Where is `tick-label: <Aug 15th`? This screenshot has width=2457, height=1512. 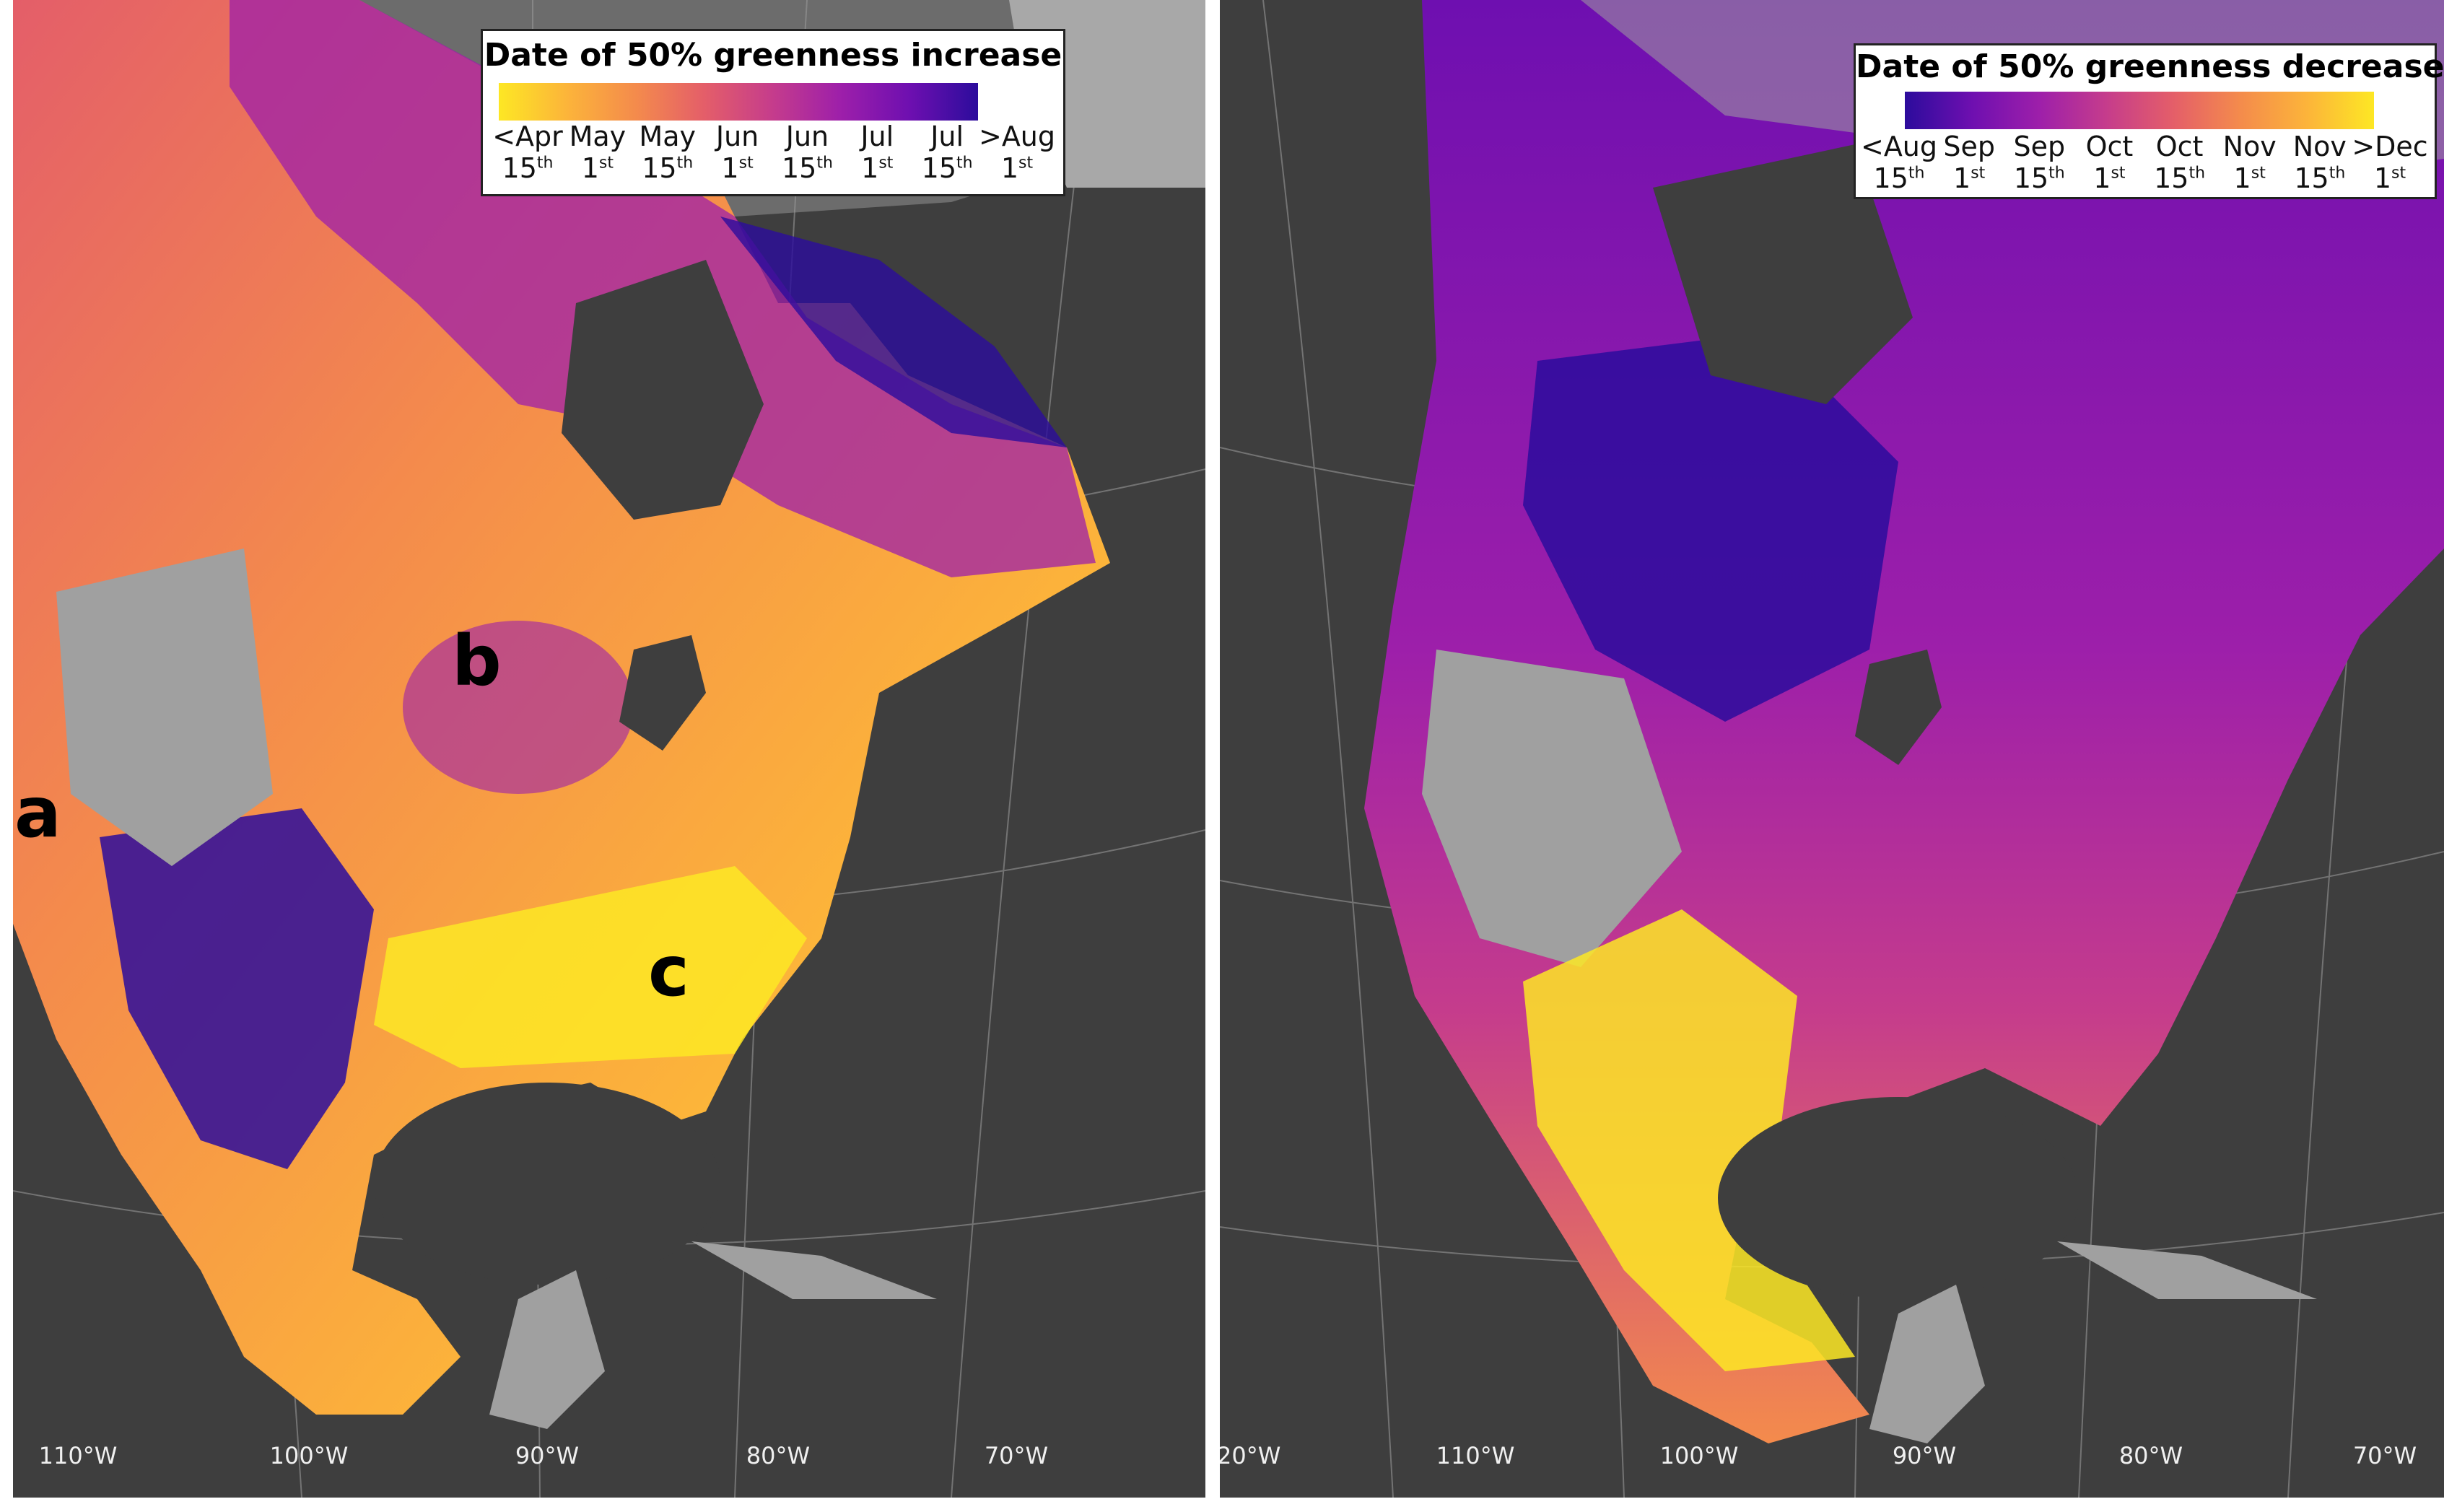
tick-label: <Aug 15th is located at coordinates (1899, 162).